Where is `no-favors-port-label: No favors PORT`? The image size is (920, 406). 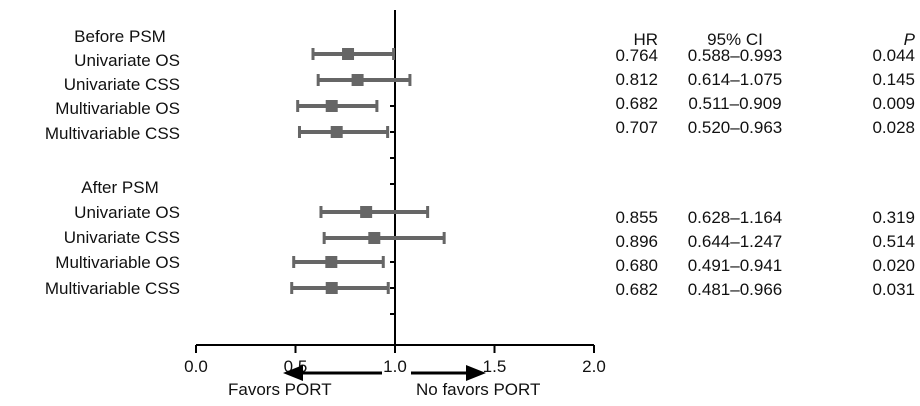
no-favors-port-label: No favors PORT is located at coordinates (478, 389).